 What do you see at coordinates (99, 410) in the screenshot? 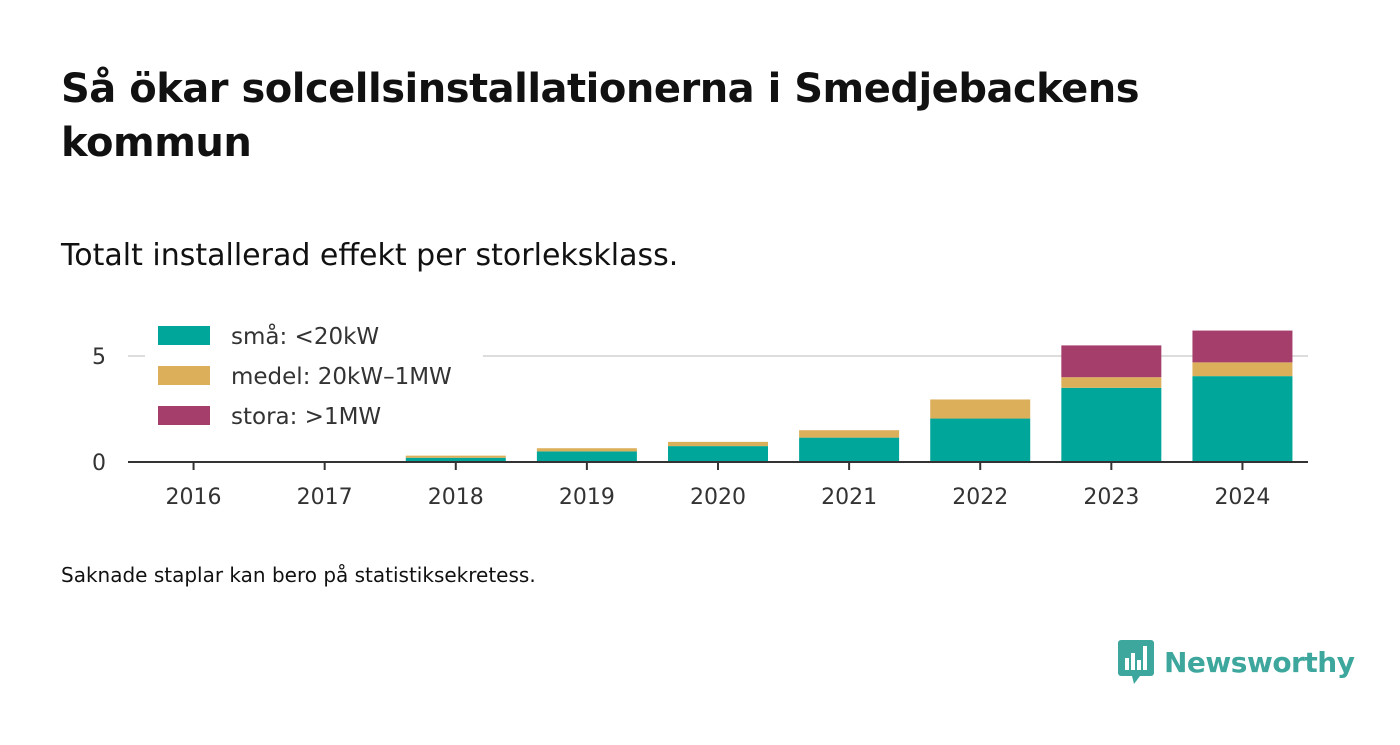
I see `y-tick-labels: 05` at bounding box center [99, 410].